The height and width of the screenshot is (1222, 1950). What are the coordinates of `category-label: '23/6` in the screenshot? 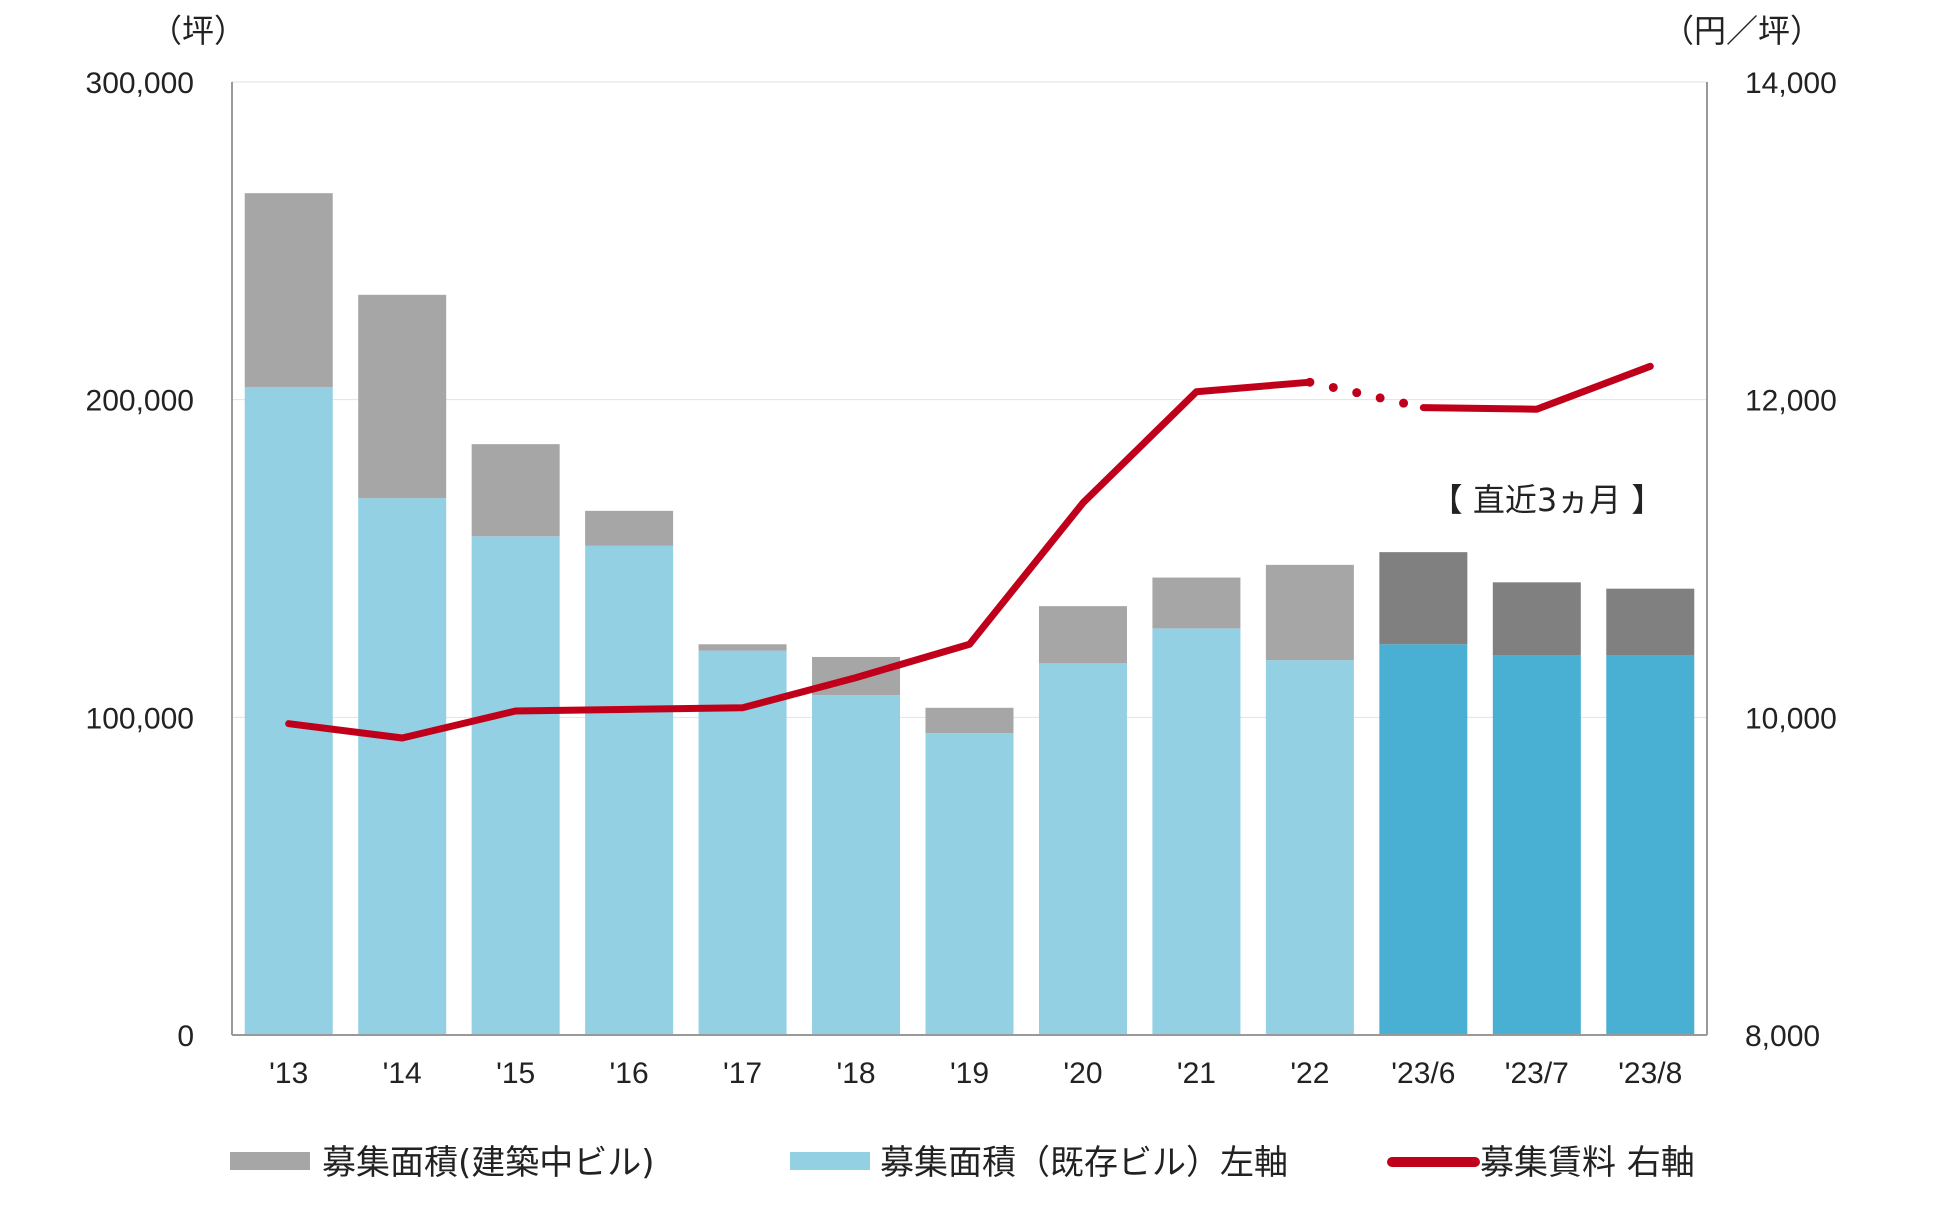 It's located at (1423, 1073).